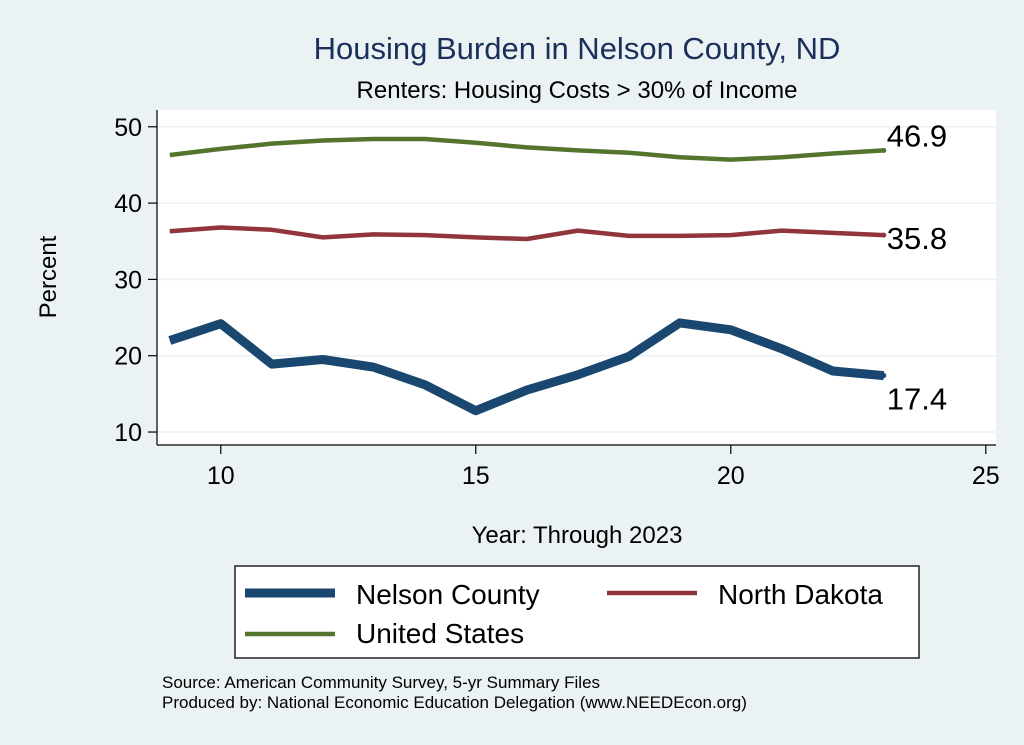  What do you see at coordinates (577, 90) in the screenshot?
I see `chart-subtitle: Renters: Housing Costs > 30% of Income` at bounding box center [577, 90].